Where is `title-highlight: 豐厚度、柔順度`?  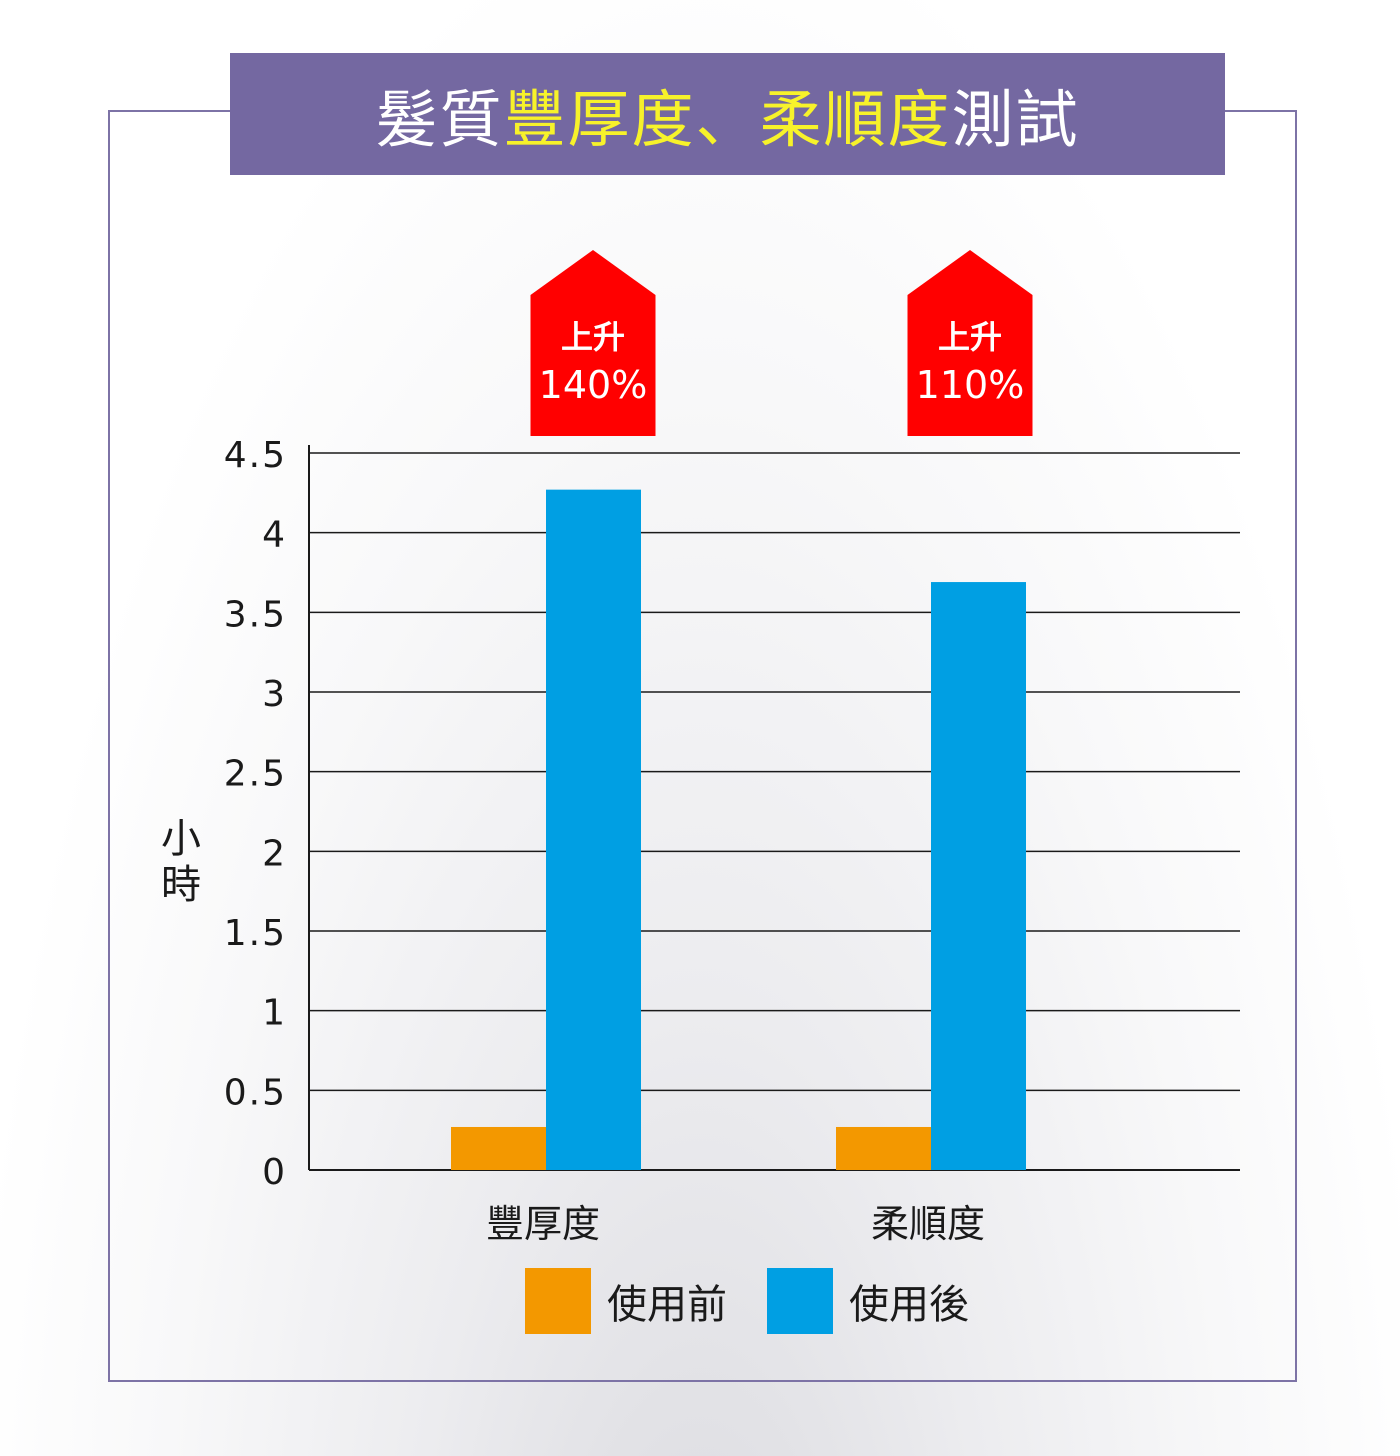 title-highlight: 豐厚度、柔順度 is located at coordinates (727, 119).